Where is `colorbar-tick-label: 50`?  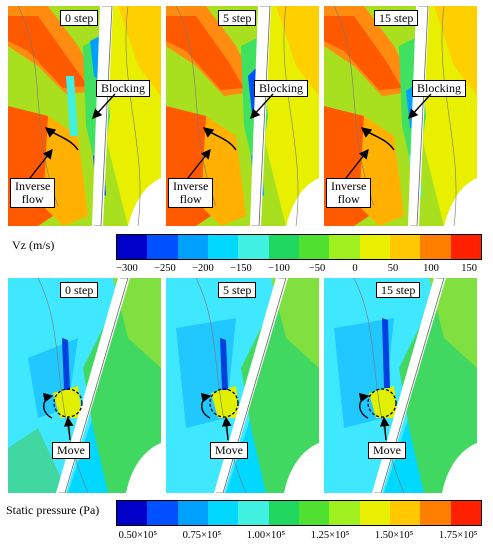 colorbar-tick-label: 50 is located at coordinates (393, 268).